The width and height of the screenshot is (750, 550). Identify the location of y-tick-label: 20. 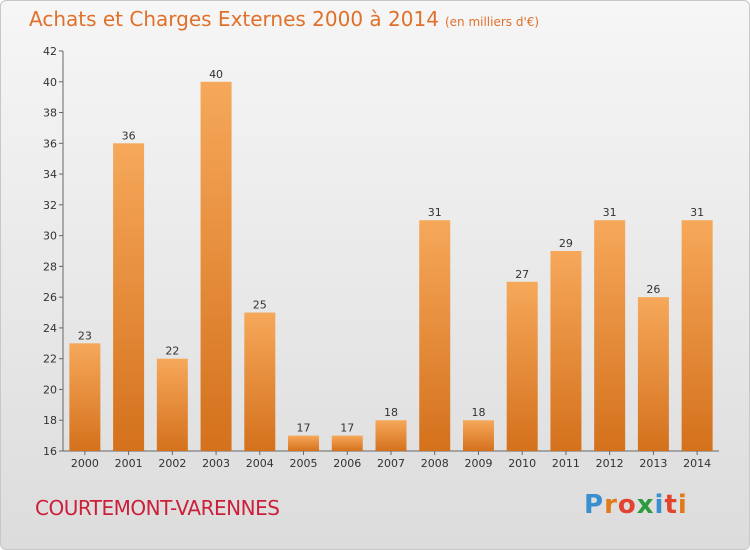
(50, 389).